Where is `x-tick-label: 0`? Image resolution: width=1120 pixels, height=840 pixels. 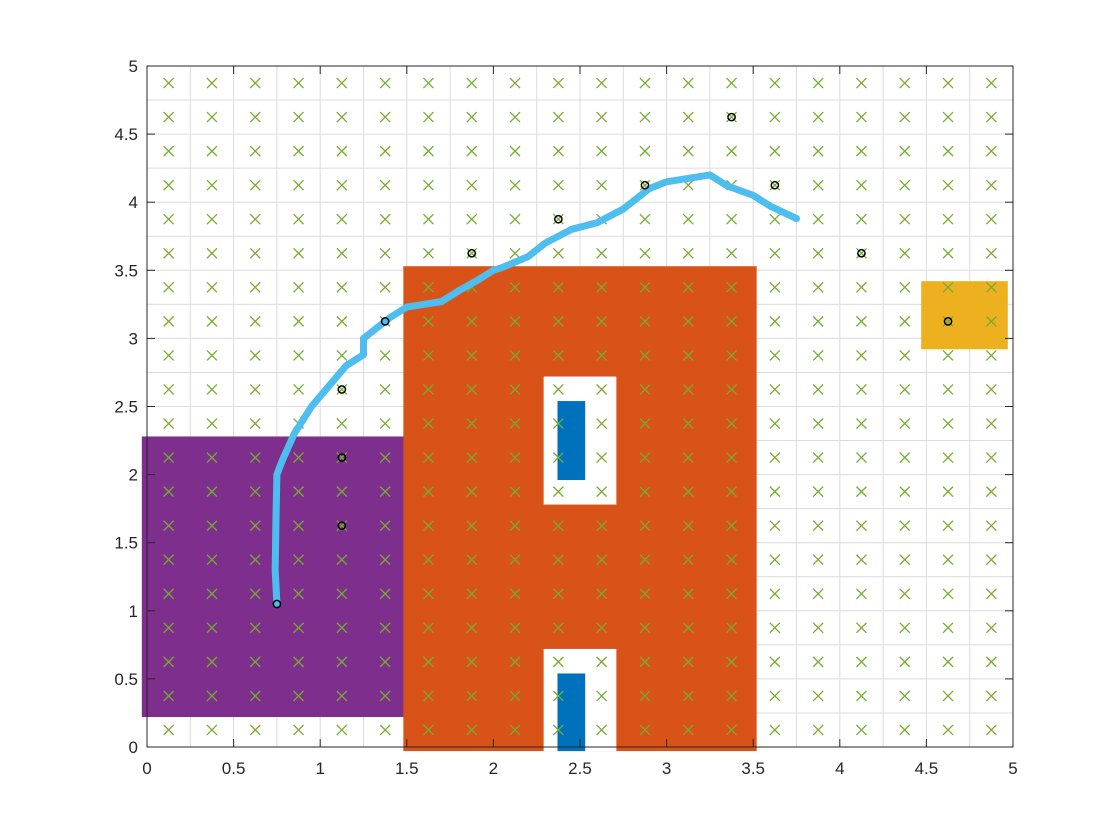 x-tick-label: 0 is located at coordinates (146, 768).